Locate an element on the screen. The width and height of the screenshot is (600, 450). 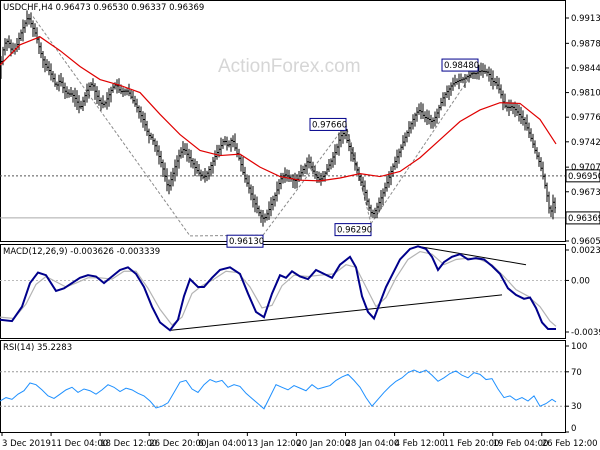
rsi-y-tick-label: 70 is located at coordinates (576, 373).